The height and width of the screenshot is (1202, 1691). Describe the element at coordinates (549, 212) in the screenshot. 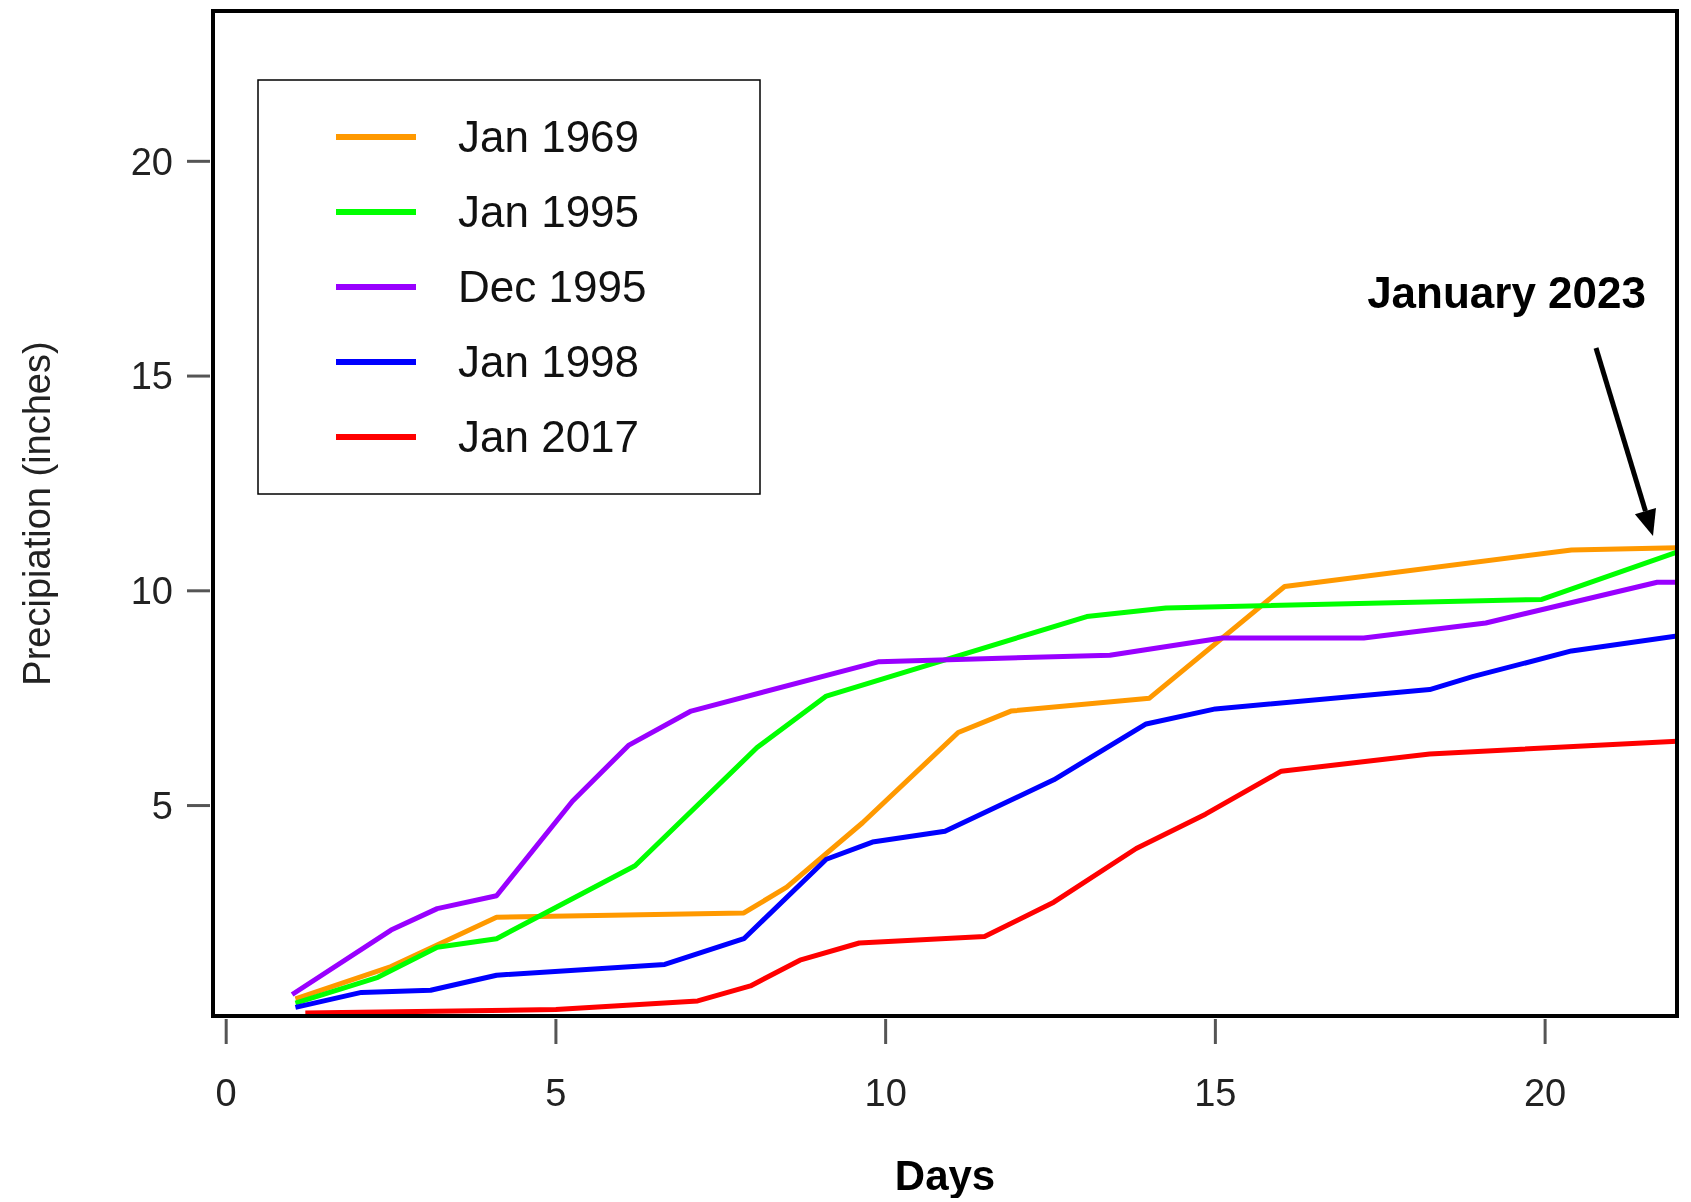

I see `legend-label: Jan 1995` at that location.